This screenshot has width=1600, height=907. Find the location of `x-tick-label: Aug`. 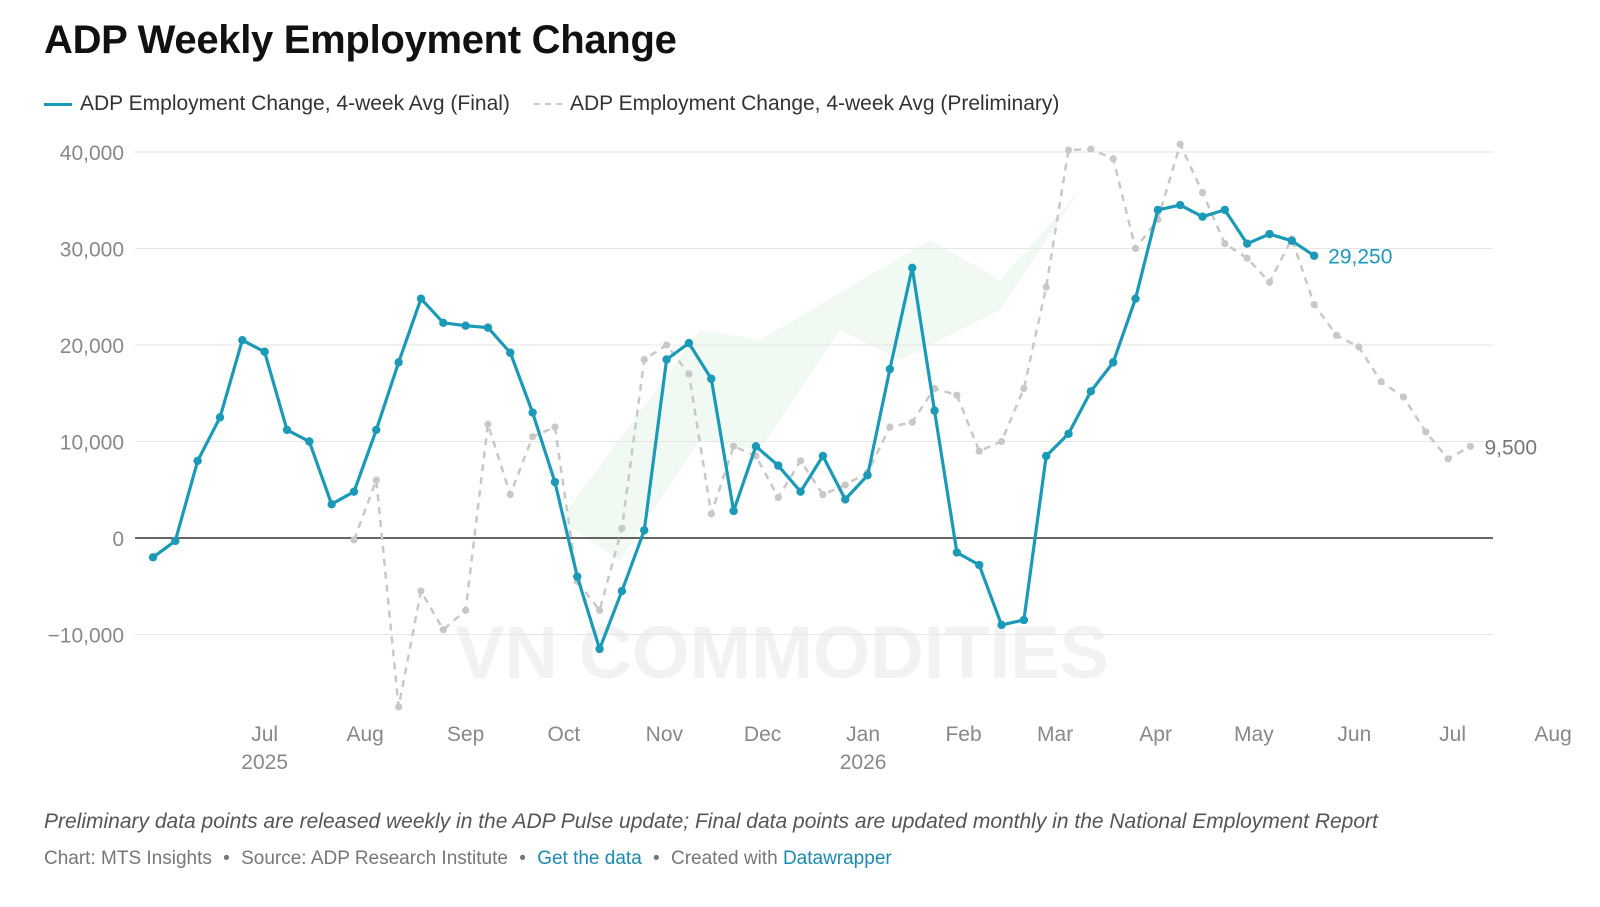

x-tick-label: Aug is located at coordinates (364, 734).